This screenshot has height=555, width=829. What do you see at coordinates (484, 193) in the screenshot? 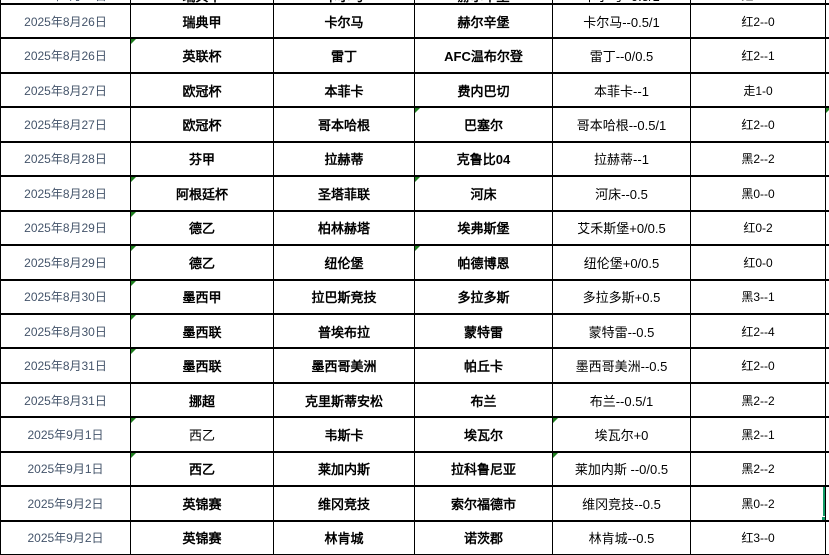
I see `cell-away: 河床` at bounding box center [484, 193].